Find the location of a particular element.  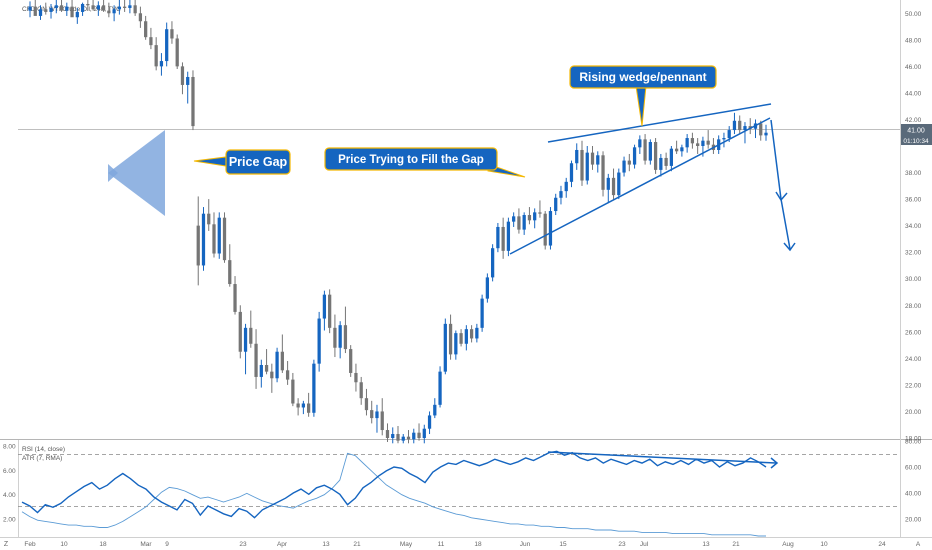

time-tick-label: May is located at coordinates (406, 544).